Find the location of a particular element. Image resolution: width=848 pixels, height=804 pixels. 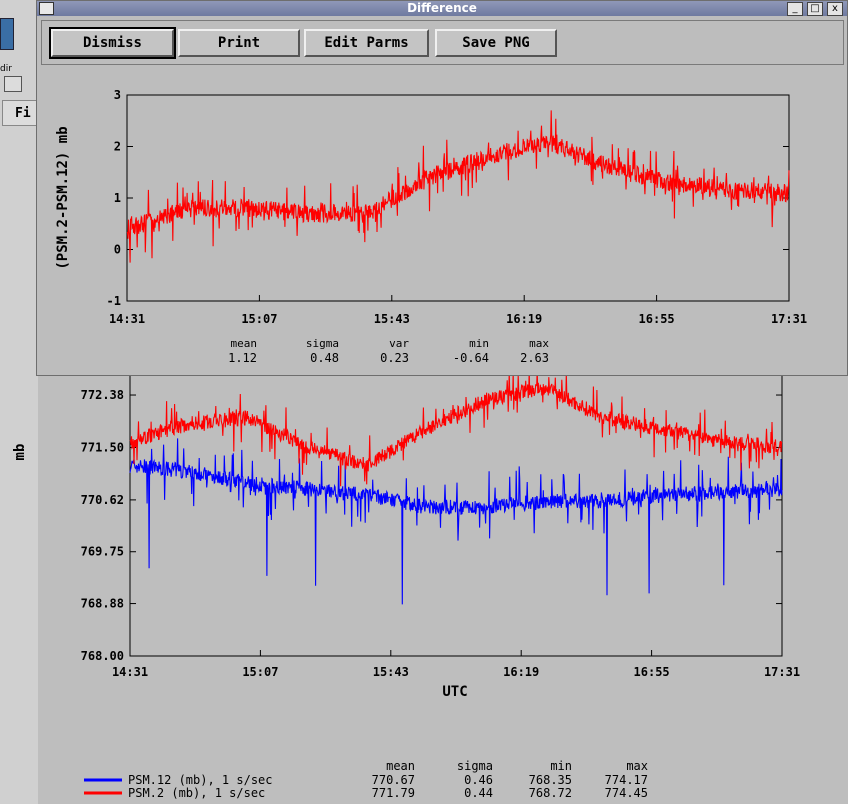

difference-y-tick-label: 2 is located at coordinates (117, 147).